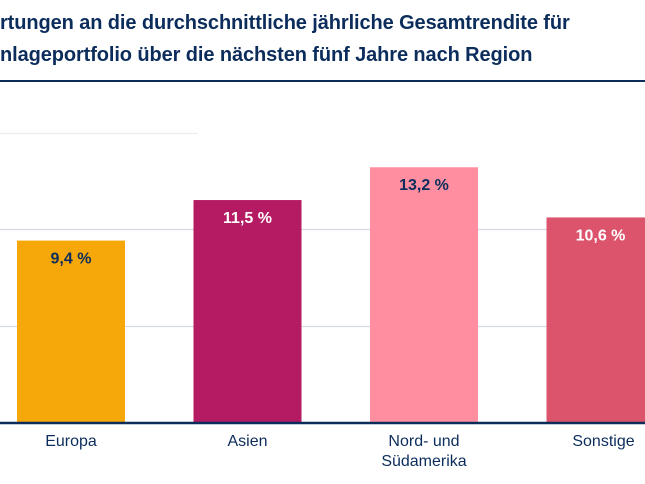  What do you see at coordinates (603, 441) in the screenshot?
I see `x-tick-label: Sonstige` at bounding box center [603, 441].